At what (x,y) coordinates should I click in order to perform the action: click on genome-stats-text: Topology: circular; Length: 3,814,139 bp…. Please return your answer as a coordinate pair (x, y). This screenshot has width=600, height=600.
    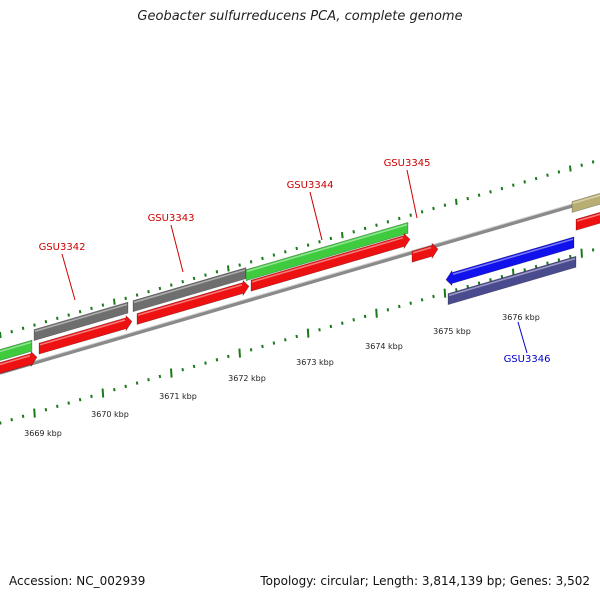
    Looking at the image, I should click on (425, 581).